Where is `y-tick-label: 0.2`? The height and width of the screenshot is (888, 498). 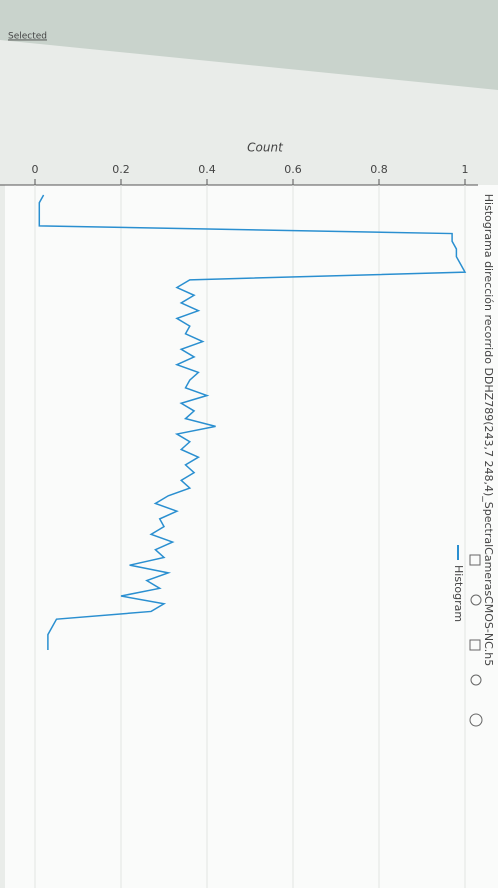 y-tick-label: 0.2 is located at coordinates (121, 169).